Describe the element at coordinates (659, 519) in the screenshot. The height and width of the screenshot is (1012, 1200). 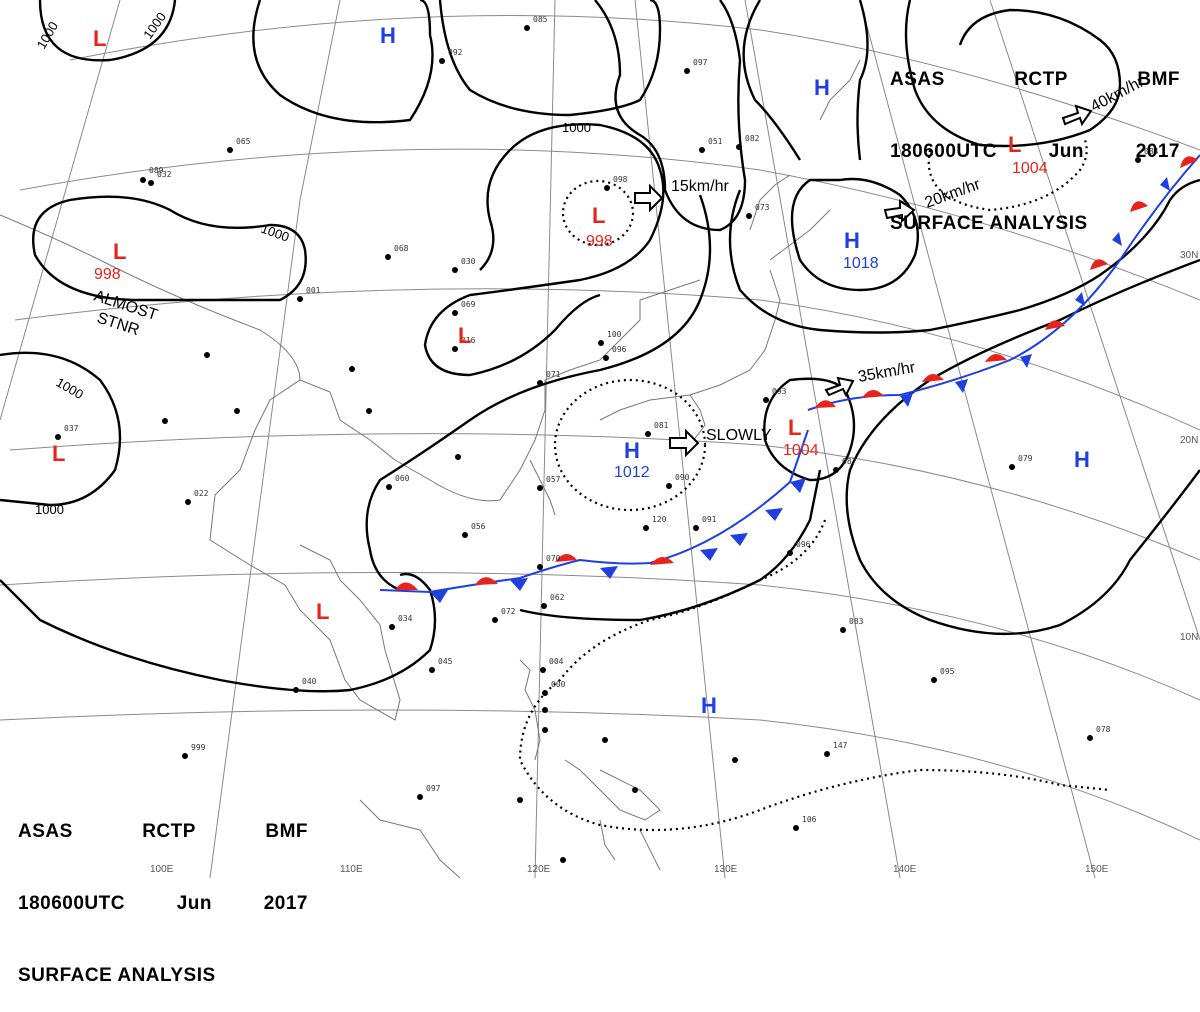
I see `station-pressure-value: 120` at that location.